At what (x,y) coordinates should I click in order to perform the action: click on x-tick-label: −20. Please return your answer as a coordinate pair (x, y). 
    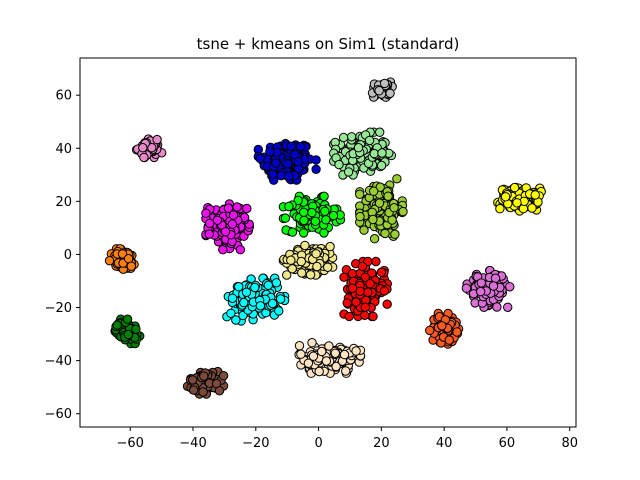
    Looking at the image, I should click on (255, 443).